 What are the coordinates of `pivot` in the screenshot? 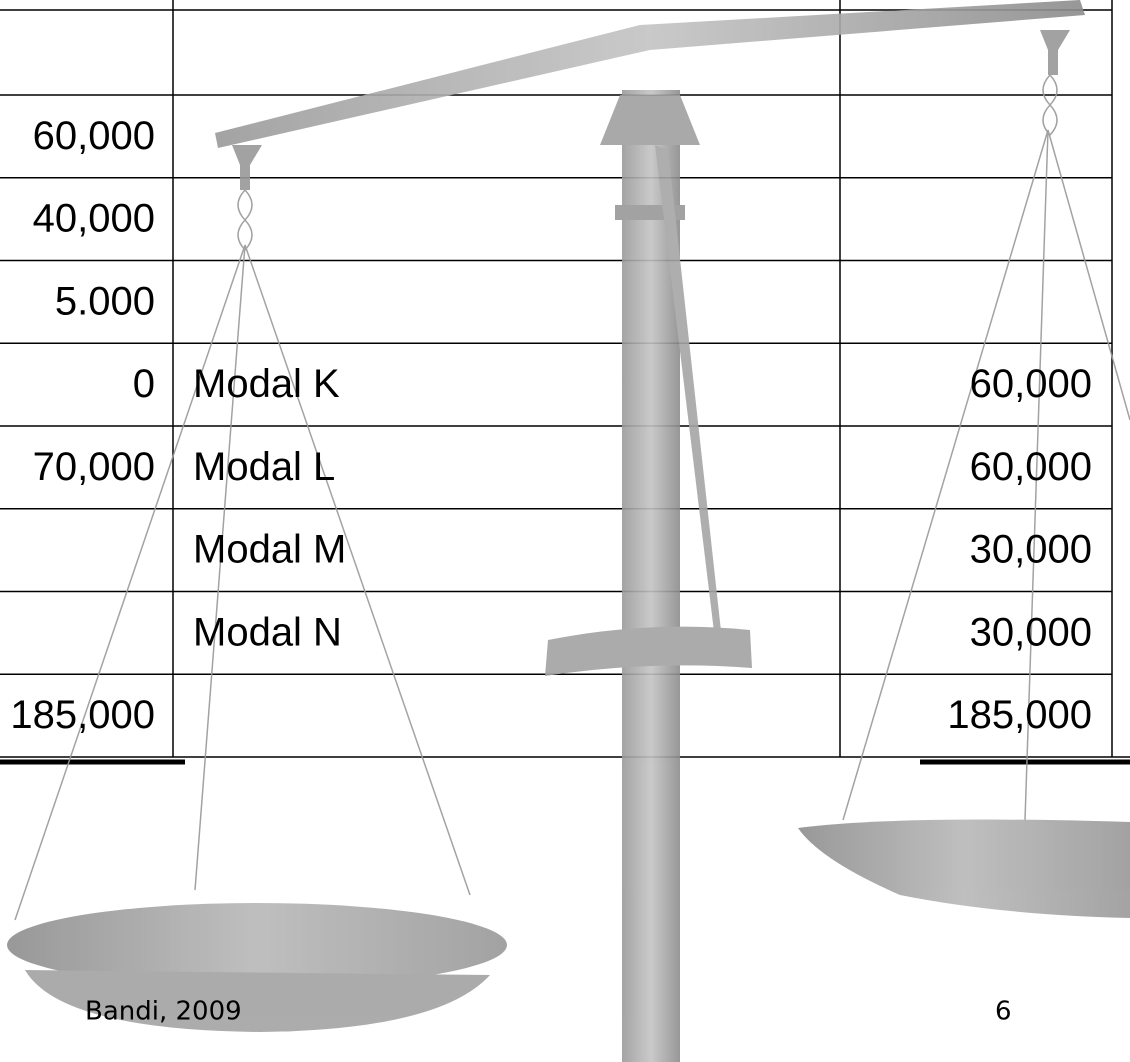 It's located at (650, 120).